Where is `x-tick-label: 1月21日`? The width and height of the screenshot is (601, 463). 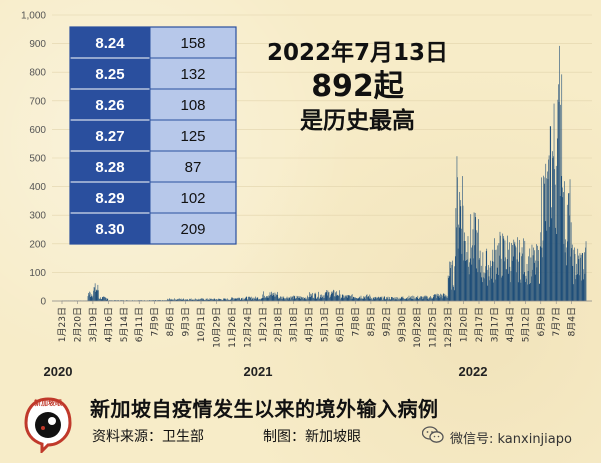
x-tick-label: 1月21日 is located at coordinates (263, 324).